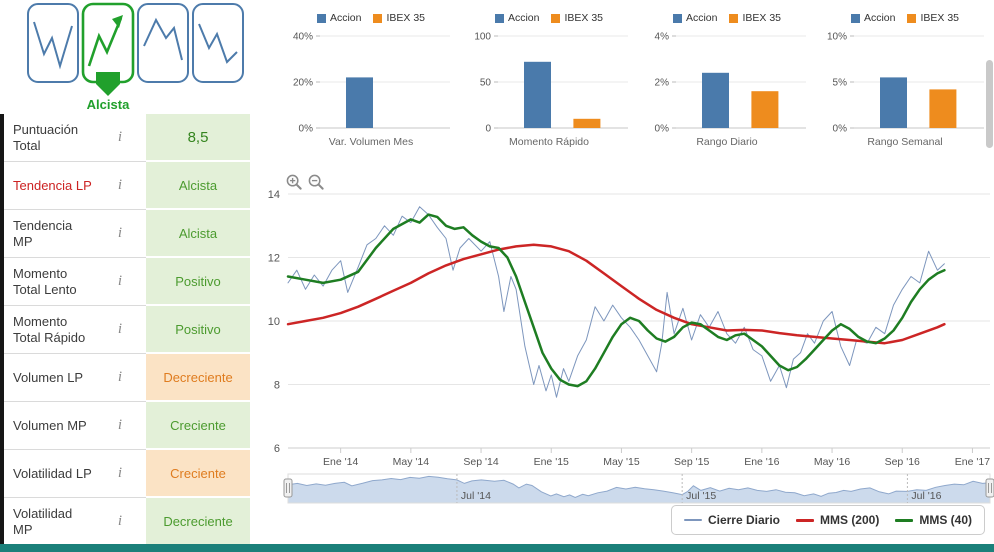  What do you see at coordinates (53, 45) in the screenshot?
I see `pattern-tile-1-line` at bounding box center [53, 45].